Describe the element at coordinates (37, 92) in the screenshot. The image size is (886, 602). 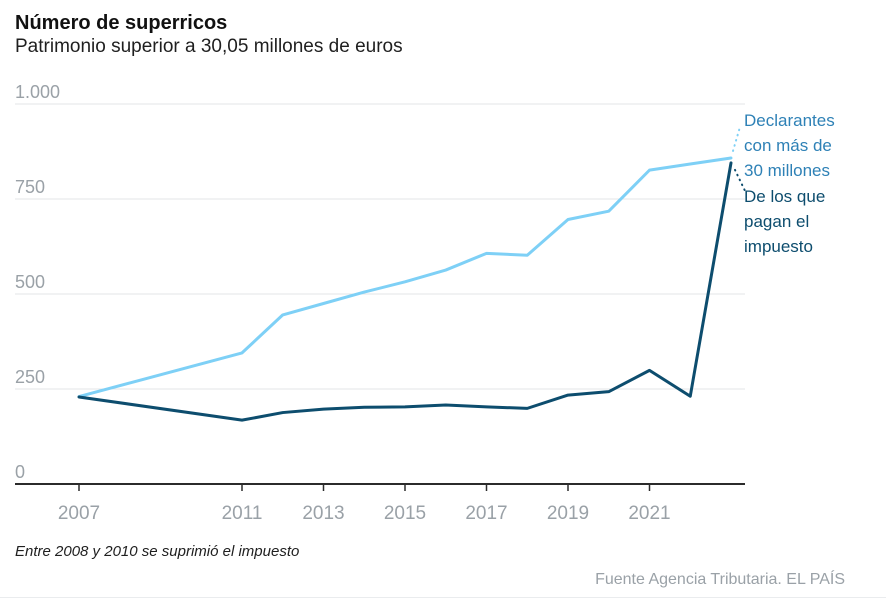
I see `y-tick-label: 1.000` at that location.